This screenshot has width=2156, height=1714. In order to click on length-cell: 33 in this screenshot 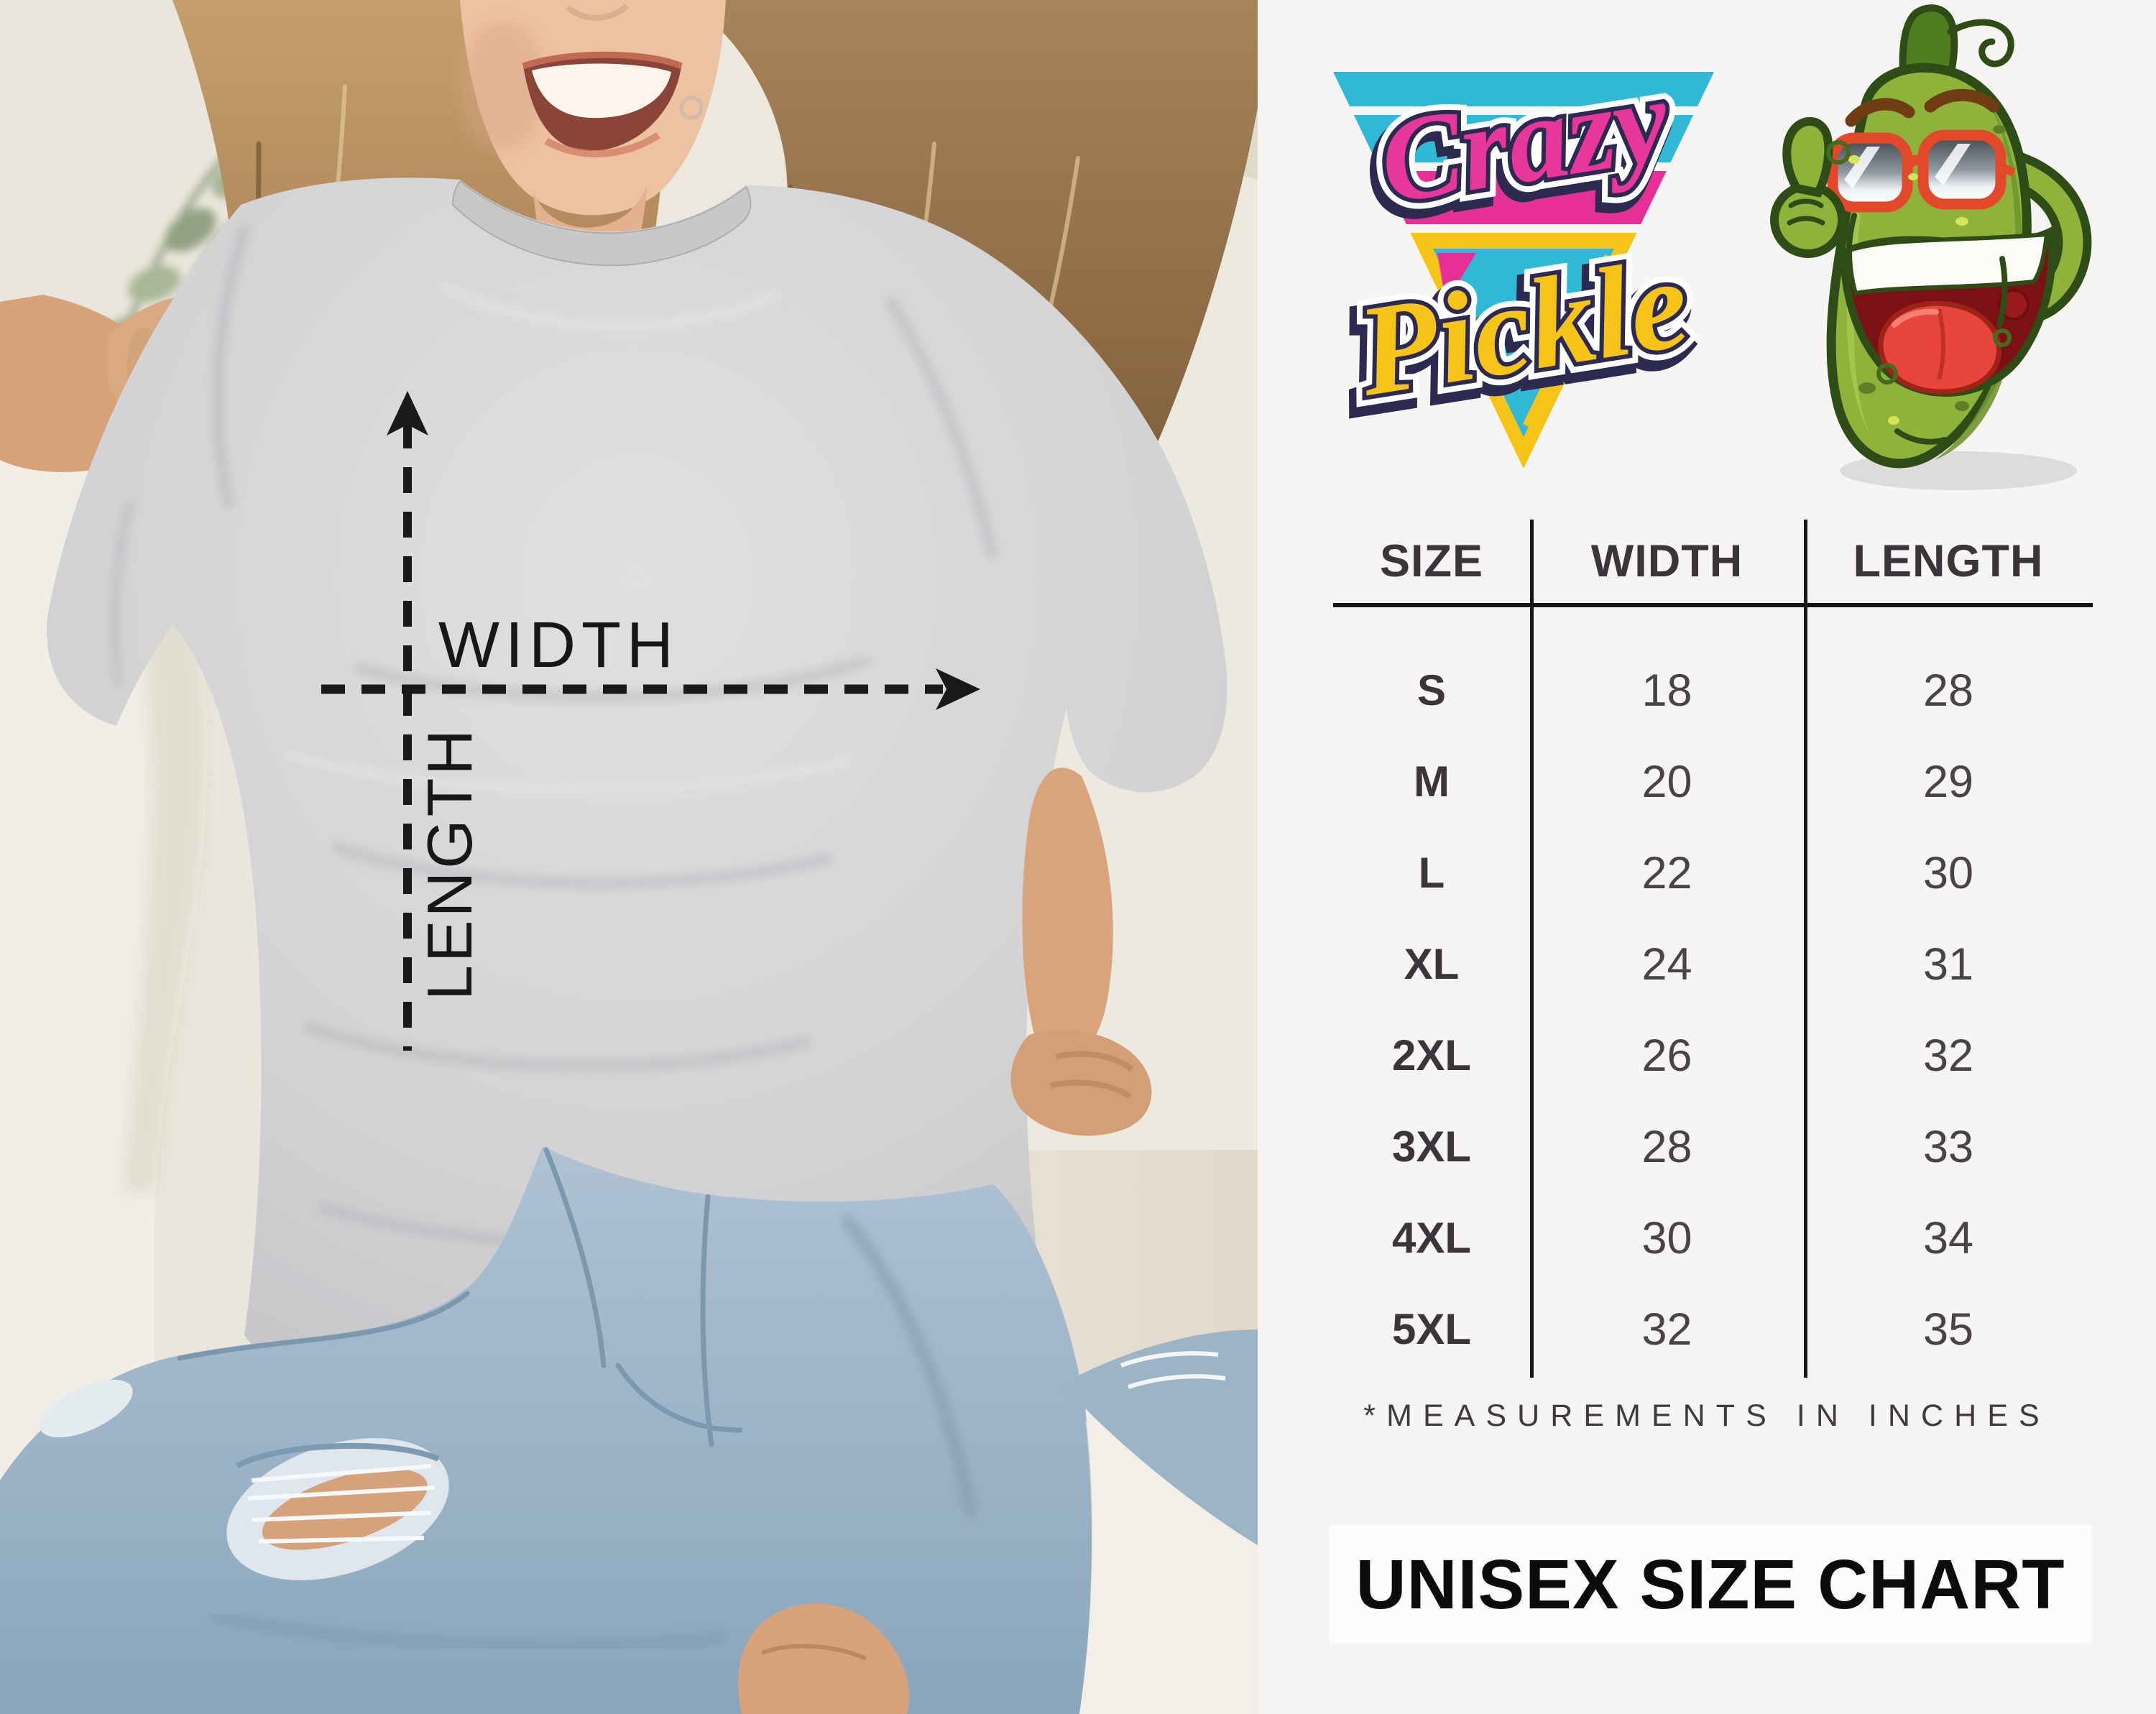, I will do `click(1948, 1146)`.